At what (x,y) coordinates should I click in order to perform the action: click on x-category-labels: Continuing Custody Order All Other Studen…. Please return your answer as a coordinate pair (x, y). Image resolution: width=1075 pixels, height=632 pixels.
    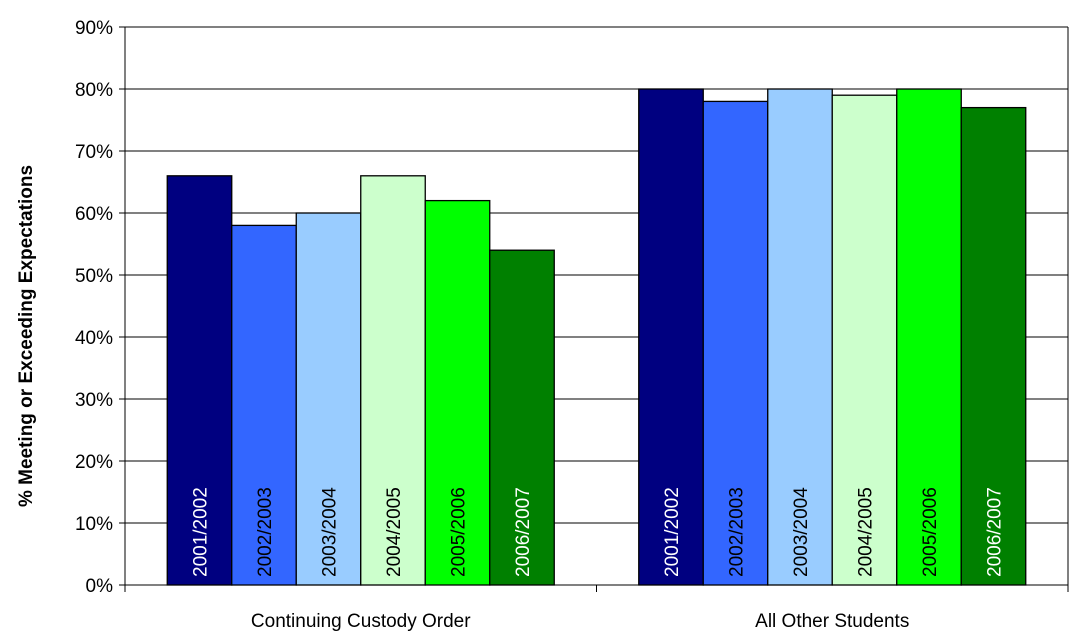
    Looking at the image, I should click on (580, 621).